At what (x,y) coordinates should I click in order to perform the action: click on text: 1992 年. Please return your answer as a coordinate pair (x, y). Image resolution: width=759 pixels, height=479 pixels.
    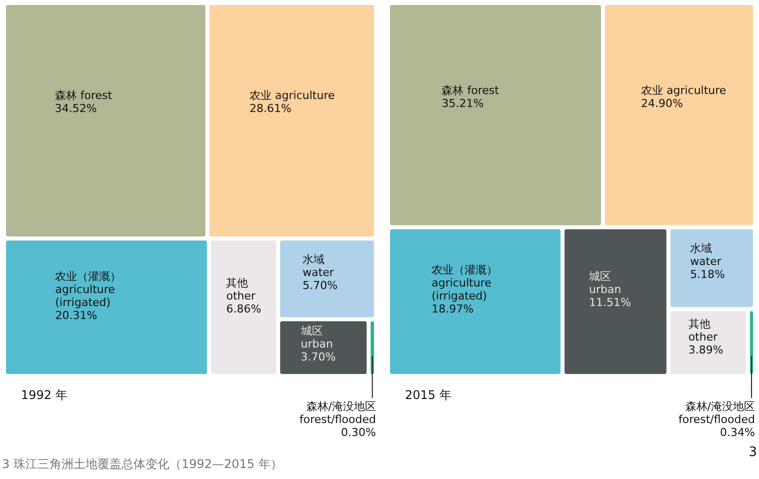
    Looking at the image, I should click on (44, 395).